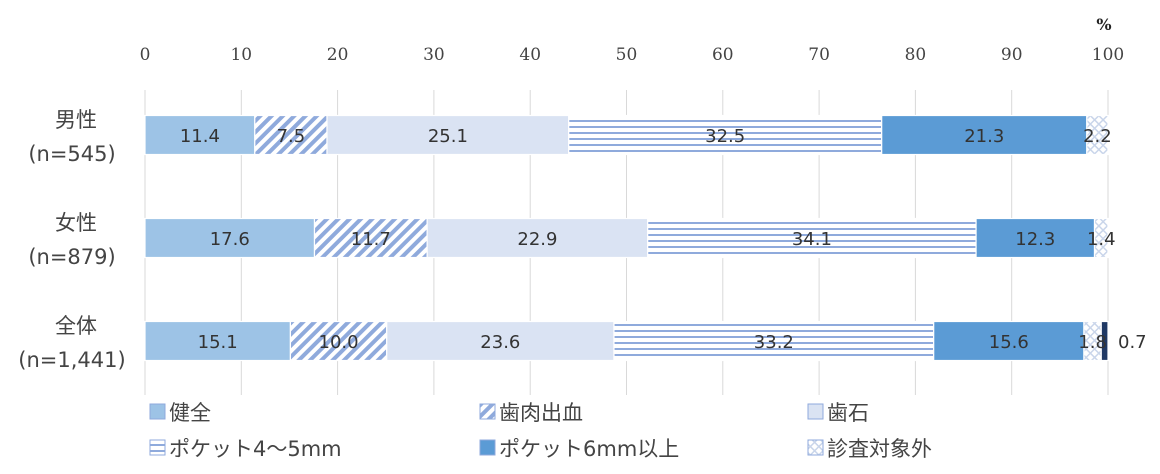  Describe the element at coordinates (589, 449) in the screenshot. I see `legend-label: ポケット6mm以上` at that location.